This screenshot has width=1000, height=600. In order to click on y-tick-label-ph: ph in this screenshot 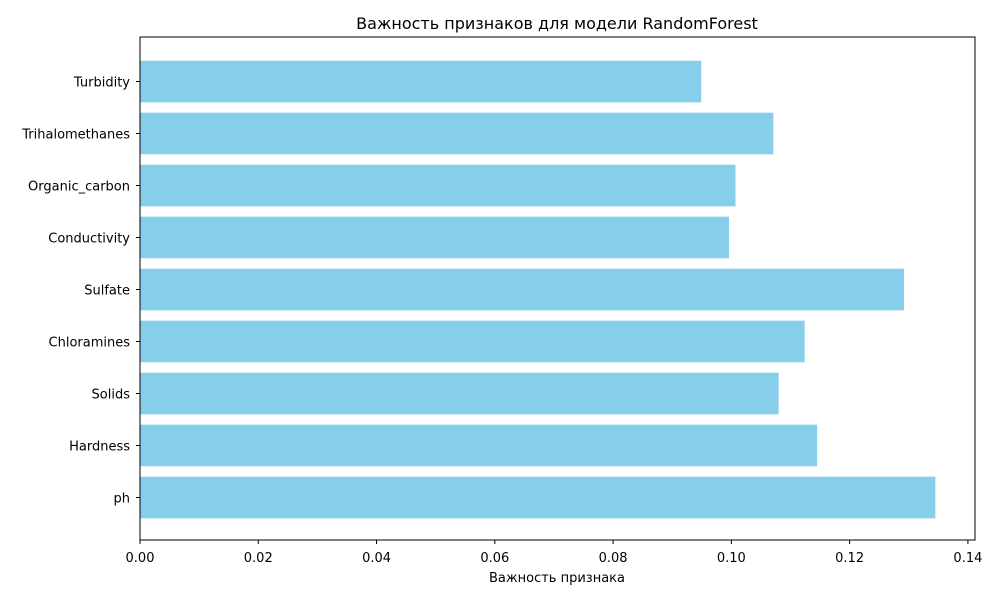, I will do `click(122, 499)`.